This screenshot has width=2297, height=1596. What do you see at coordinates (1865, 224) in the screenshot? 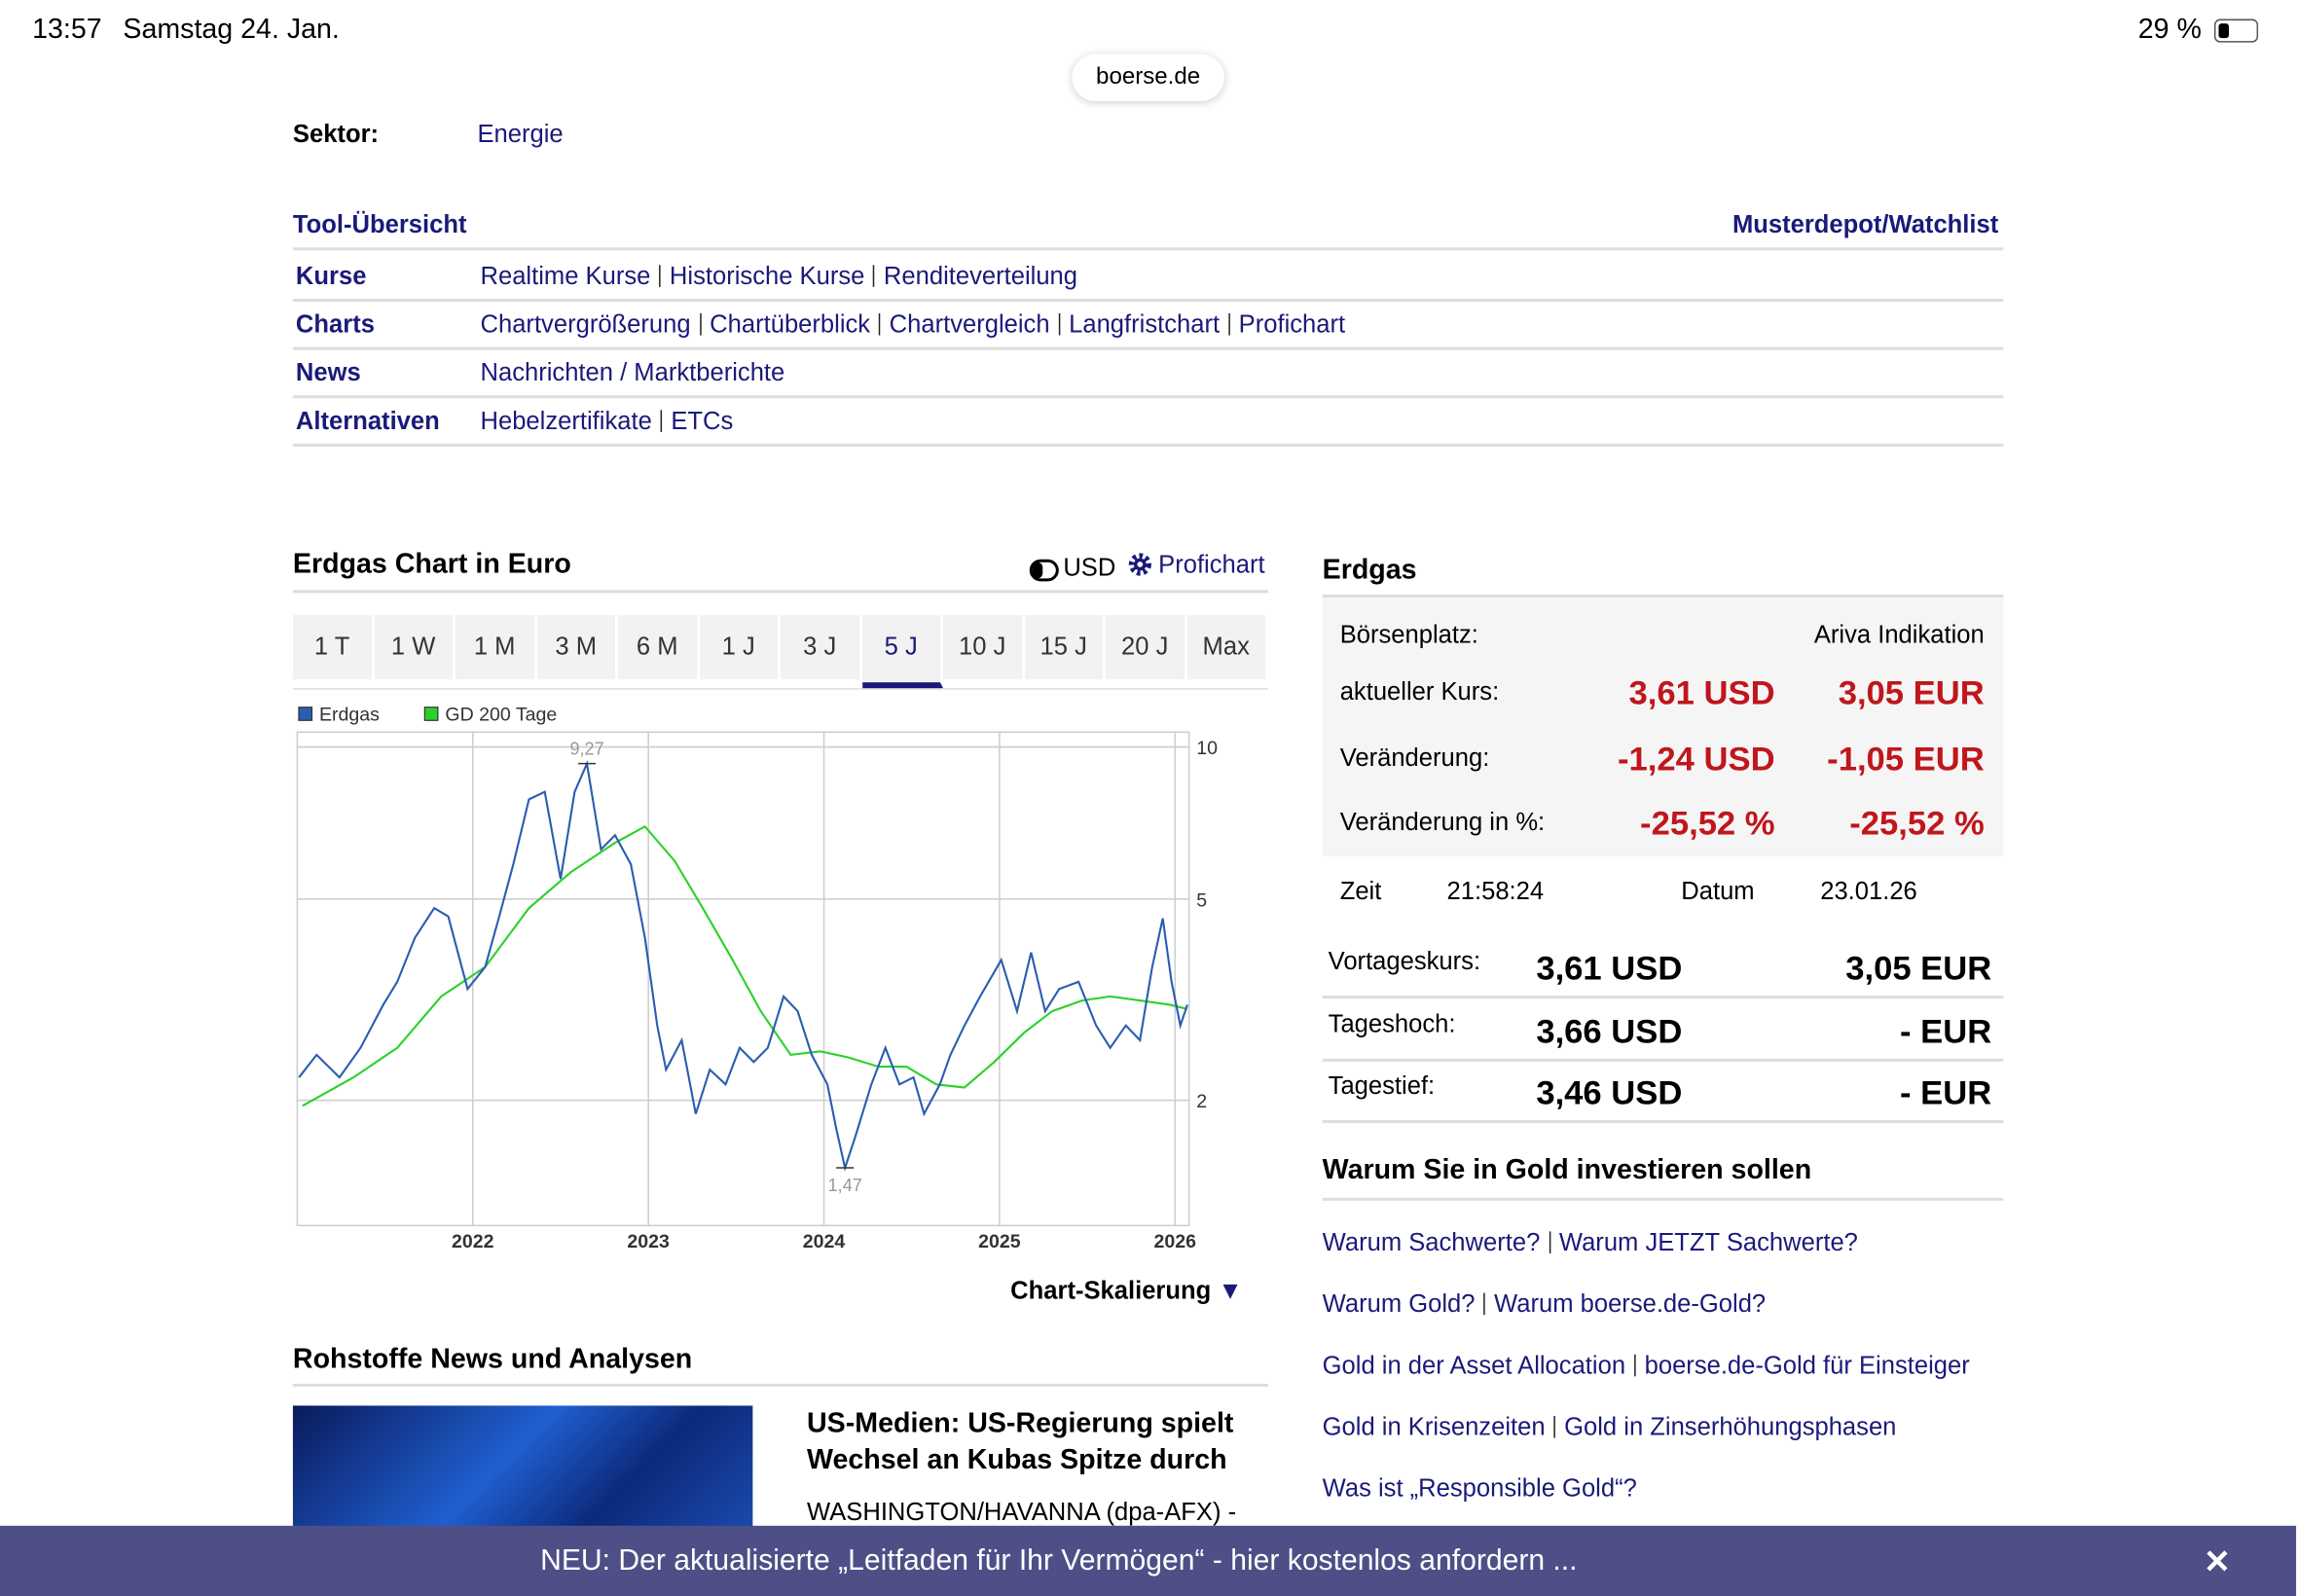
I see `watchlist-link: Musterdepot/Watchlist` at bounding box center [1865, 224].